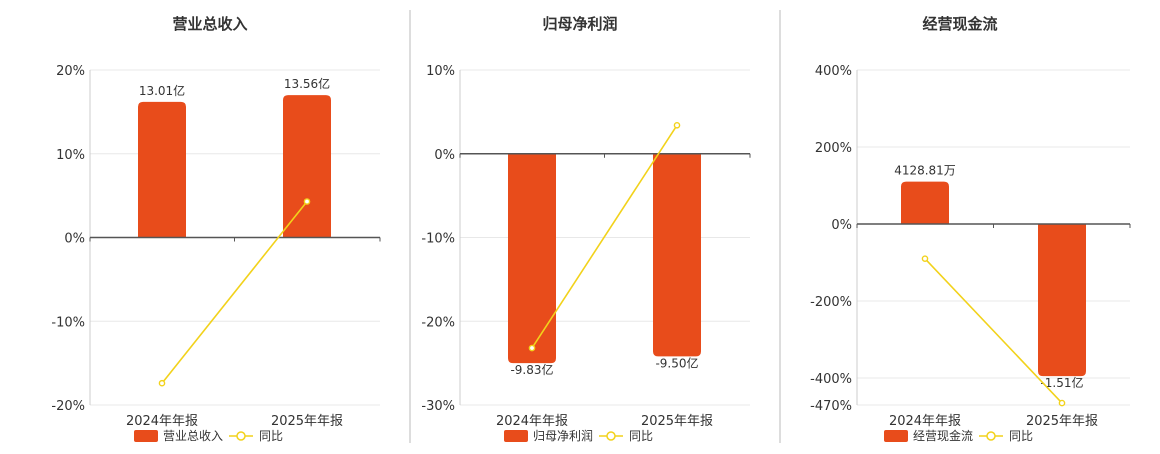 The width and height of the screenshot is (1160, 454). I want to click on chart-title: 营业总收入, so click(209, 24).